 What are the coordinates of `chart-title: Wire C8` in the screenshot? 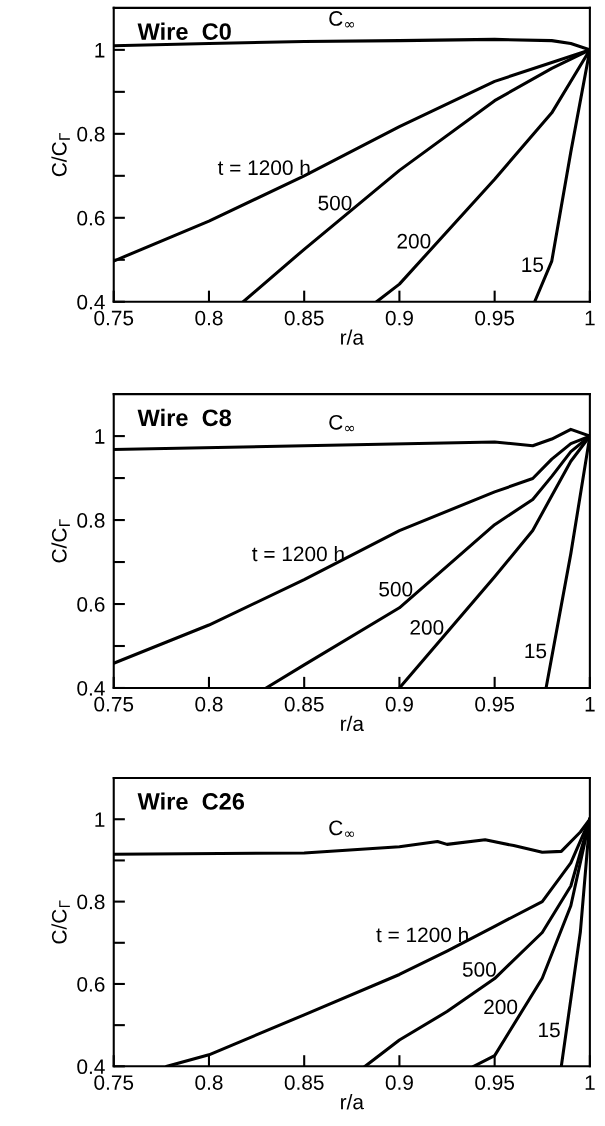 It's located at (184, 417).